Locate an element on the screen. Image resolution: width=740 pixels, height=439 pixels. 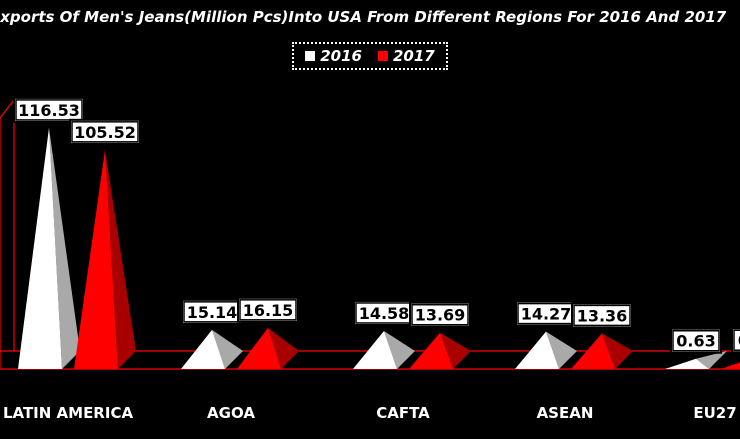
data-label-1-0: 105.52 is located at coordinates (105, 132).